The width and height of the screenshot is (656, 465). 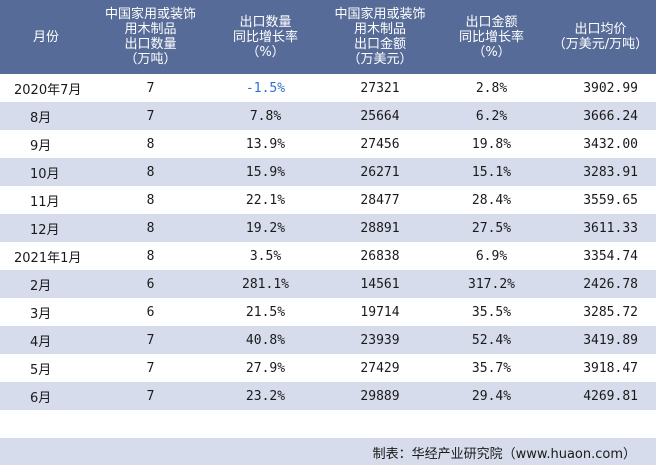 I want to click on cell-export-value: 29889, so click(x=380, y=396).